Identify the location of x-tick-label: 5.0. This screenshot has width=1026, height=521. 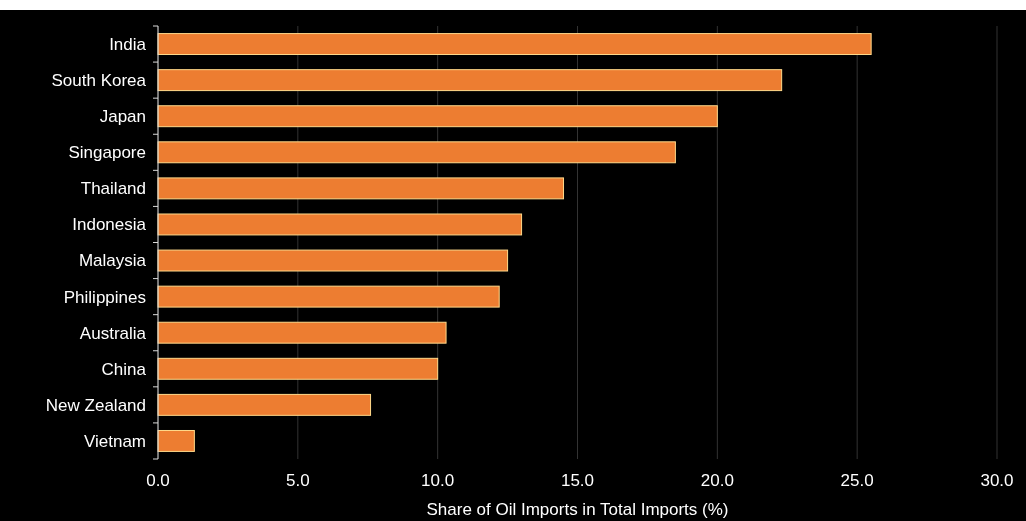
(298, 480).